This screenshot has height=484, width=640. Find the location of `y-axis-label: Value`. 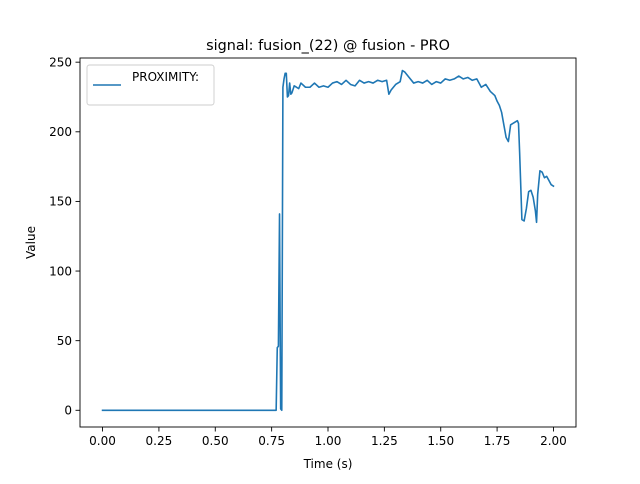

y-axis-label: Value is located at coordinates (31, 242).